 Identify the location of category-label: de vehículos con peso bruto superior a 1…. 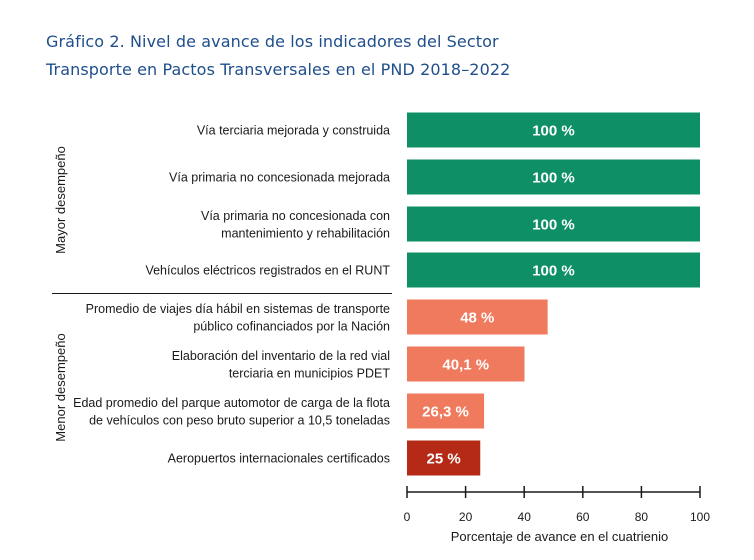
(239, 420).